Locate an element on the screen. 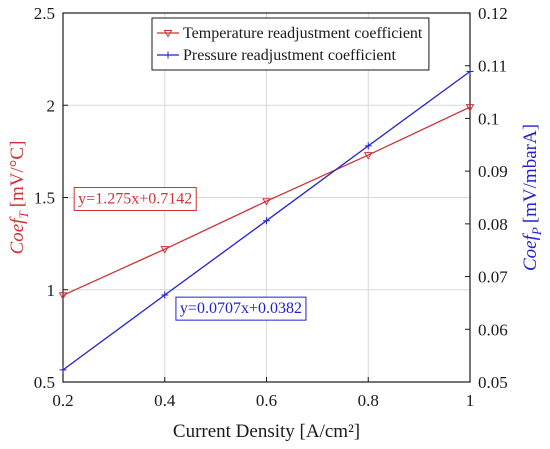 Image resolution: width=550 pixels, height=449 pixels. y-right-tick-label: 0.06 is located at coordinates (493, 329).